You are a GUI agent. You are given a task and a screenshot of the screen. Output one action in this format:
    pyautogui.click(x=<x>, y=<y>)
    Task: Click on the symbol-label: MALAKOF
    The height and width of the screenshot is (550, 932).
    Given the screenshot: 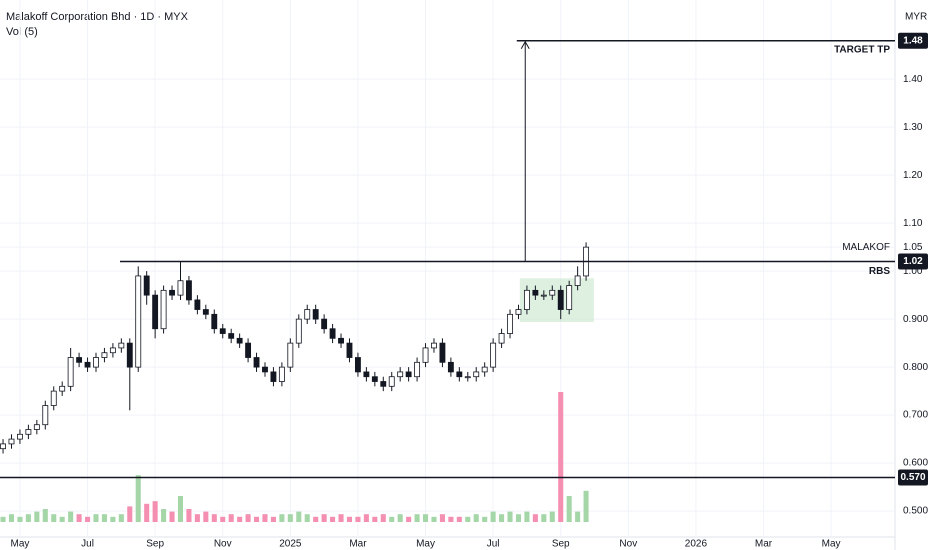 What is the action you would take?
    pyautogui.click(x=866, y=247)
    